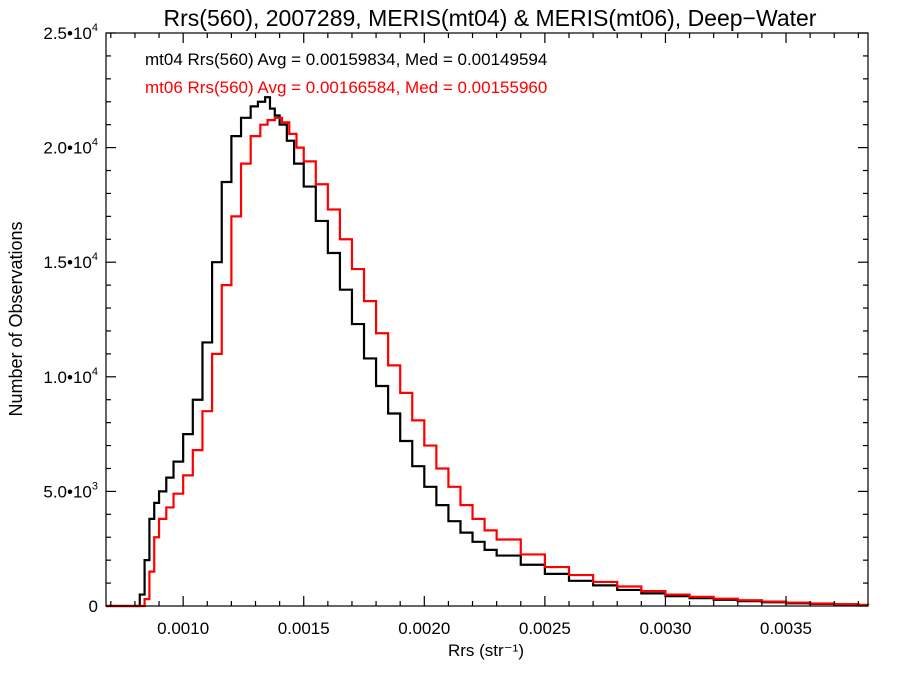 The image size is (900, 675). What do you see at coordinates (70, 32) in the screenshot?
I see `y-tick-label: 2.5•104` at bounding box center [70, 32].